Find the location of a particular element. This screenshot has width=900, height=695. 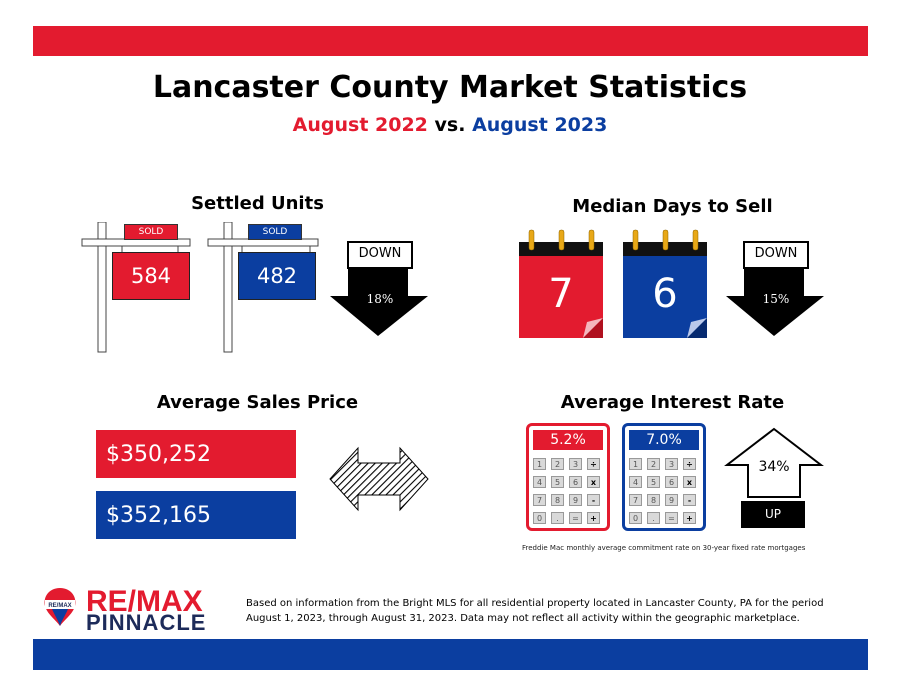

subtitle-year-2023: August 2023 is located at coordinates (540, 125).